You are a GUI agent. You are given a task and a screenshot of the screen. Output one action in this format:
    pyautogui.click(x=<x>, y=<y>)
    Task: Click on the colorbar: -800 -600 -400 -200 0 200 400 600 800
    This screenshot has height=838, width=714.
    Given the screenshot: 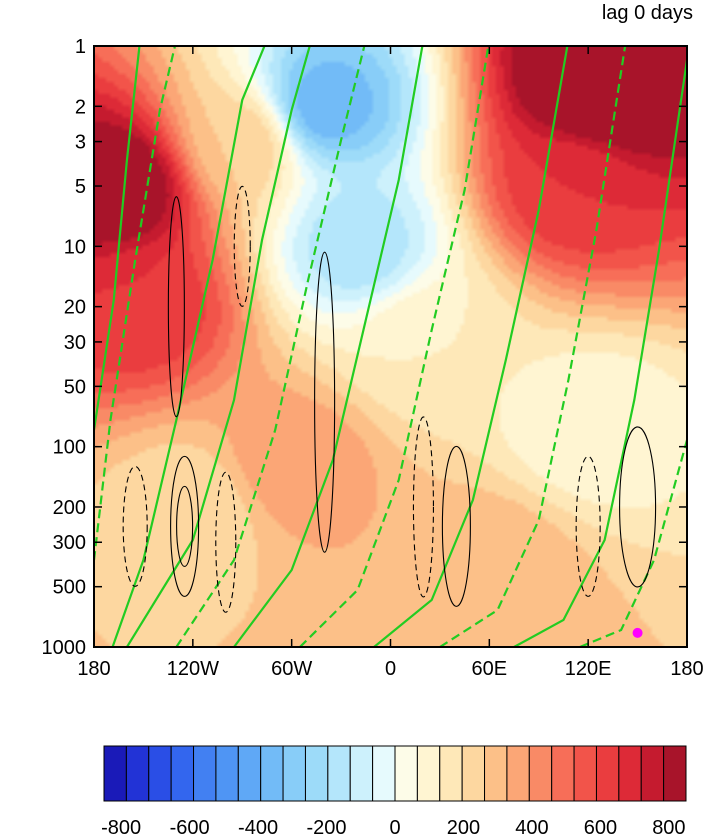 What is the action you would take?
    pyautogui.click(x=394, y=791)
    